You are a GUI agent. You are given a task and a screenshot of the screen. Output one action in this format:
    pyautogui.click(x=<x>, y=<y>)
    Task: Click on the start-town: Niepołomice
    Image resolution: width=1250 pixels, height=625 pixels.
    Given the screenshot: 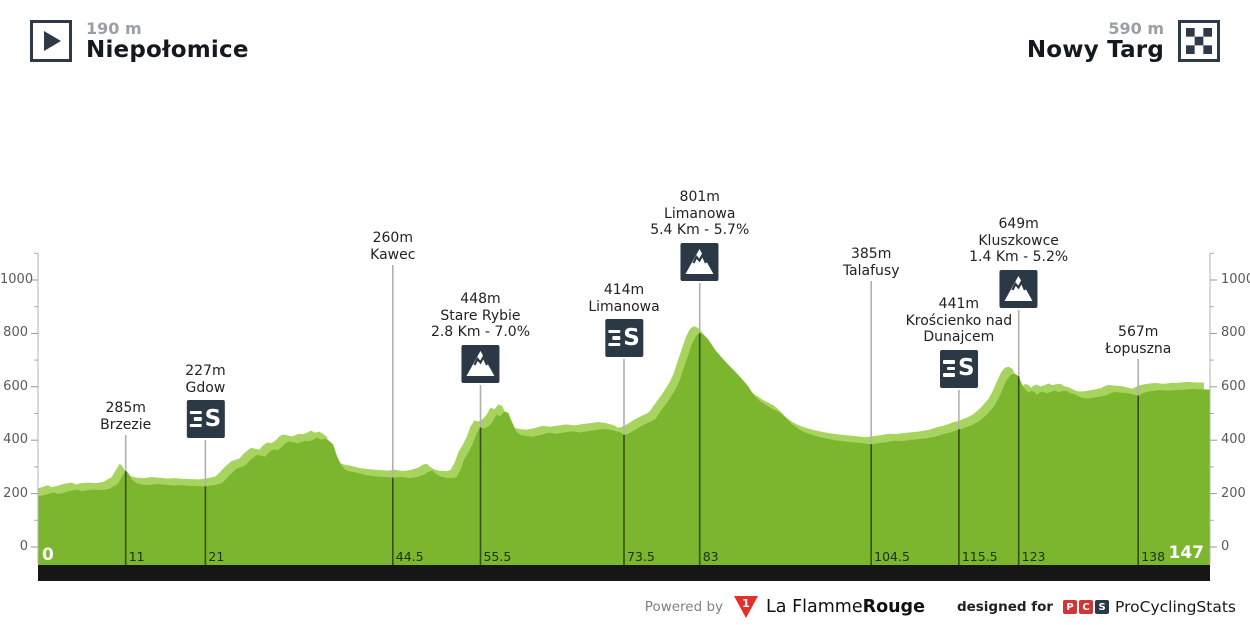 What is the action you would take?
    pyautogui.click(x=167, y=49)
    